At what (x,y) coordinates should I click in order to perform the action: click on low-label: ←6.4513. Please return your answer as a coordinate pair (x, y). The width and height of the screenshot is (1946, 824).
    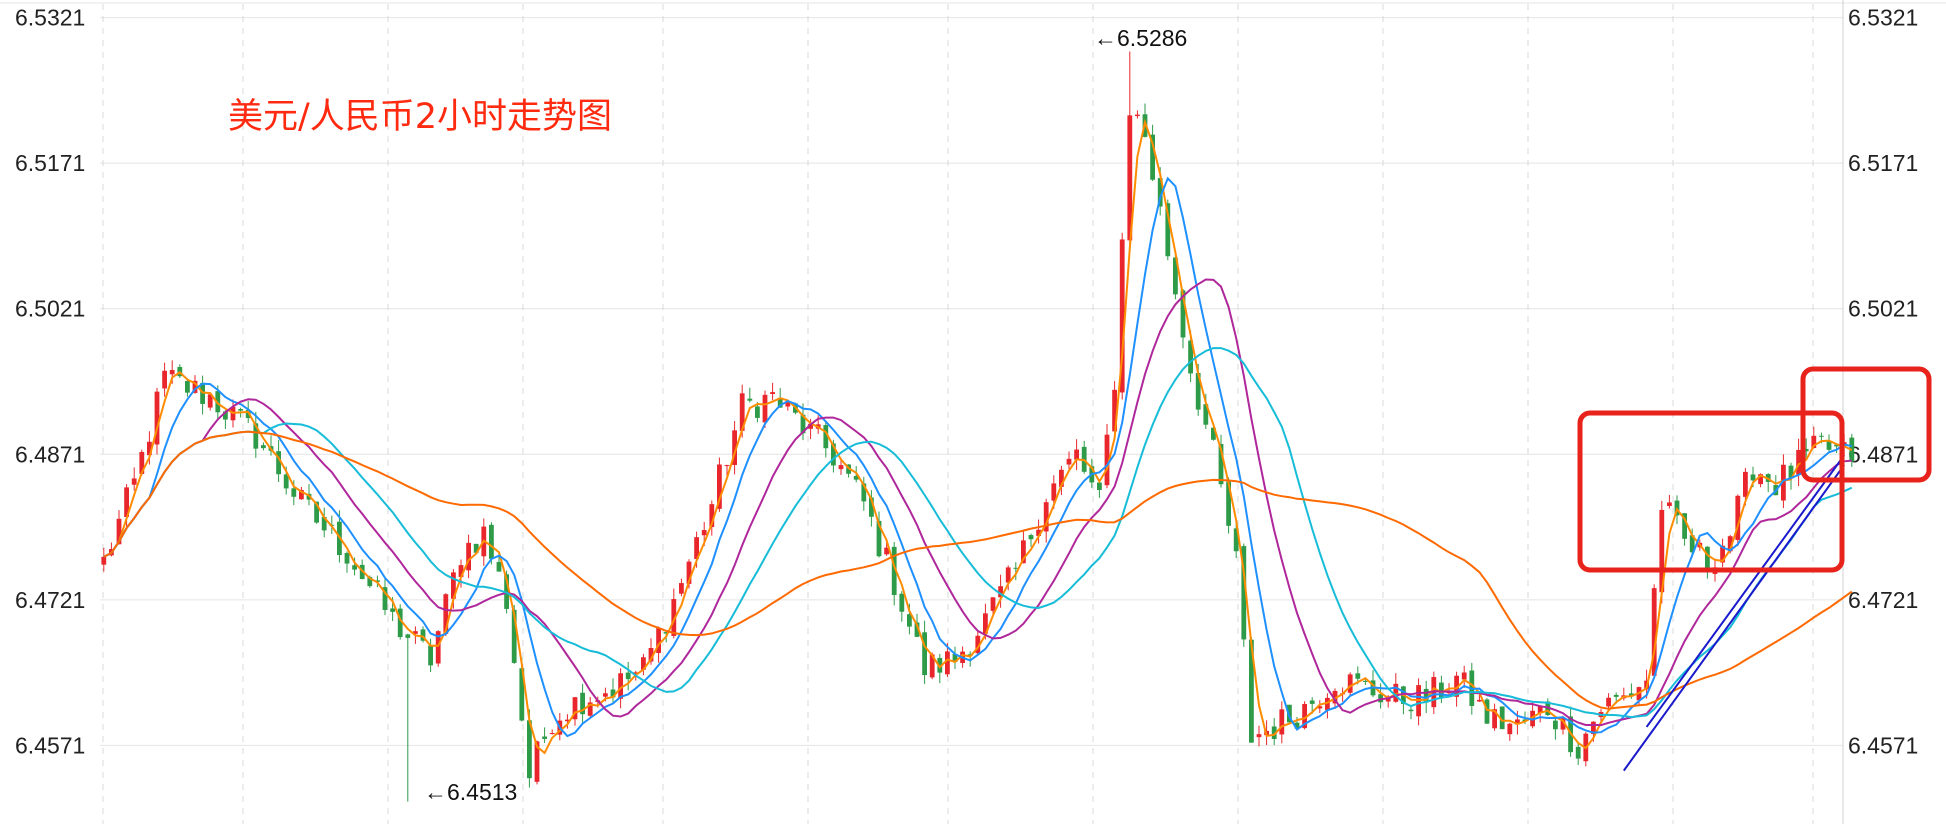
    Looking at the image, I should click on (470, 792).